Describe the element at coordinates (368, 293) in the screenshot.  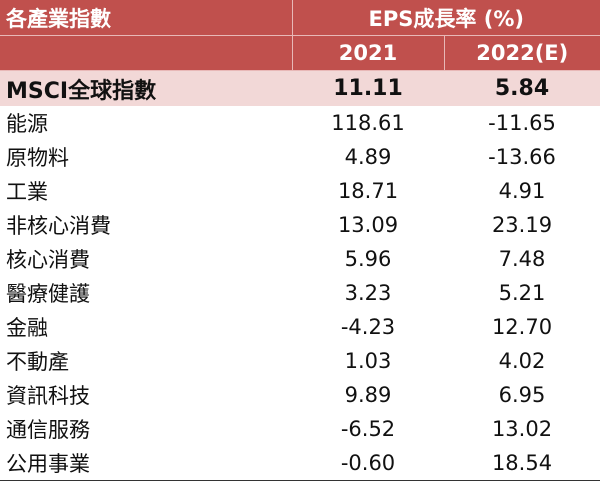
I see `eps-2021-value: 3.23` at that location.